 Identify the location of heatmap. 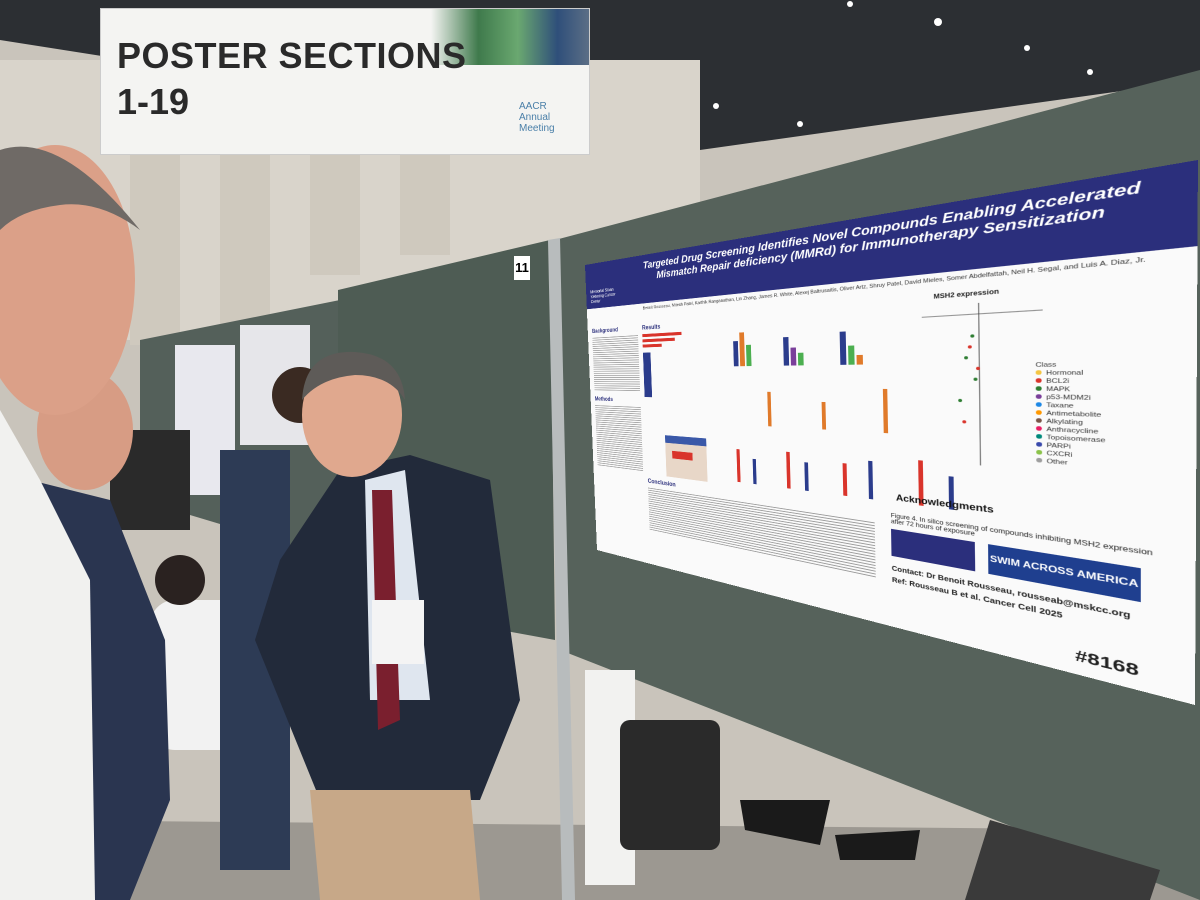
(686, 458).